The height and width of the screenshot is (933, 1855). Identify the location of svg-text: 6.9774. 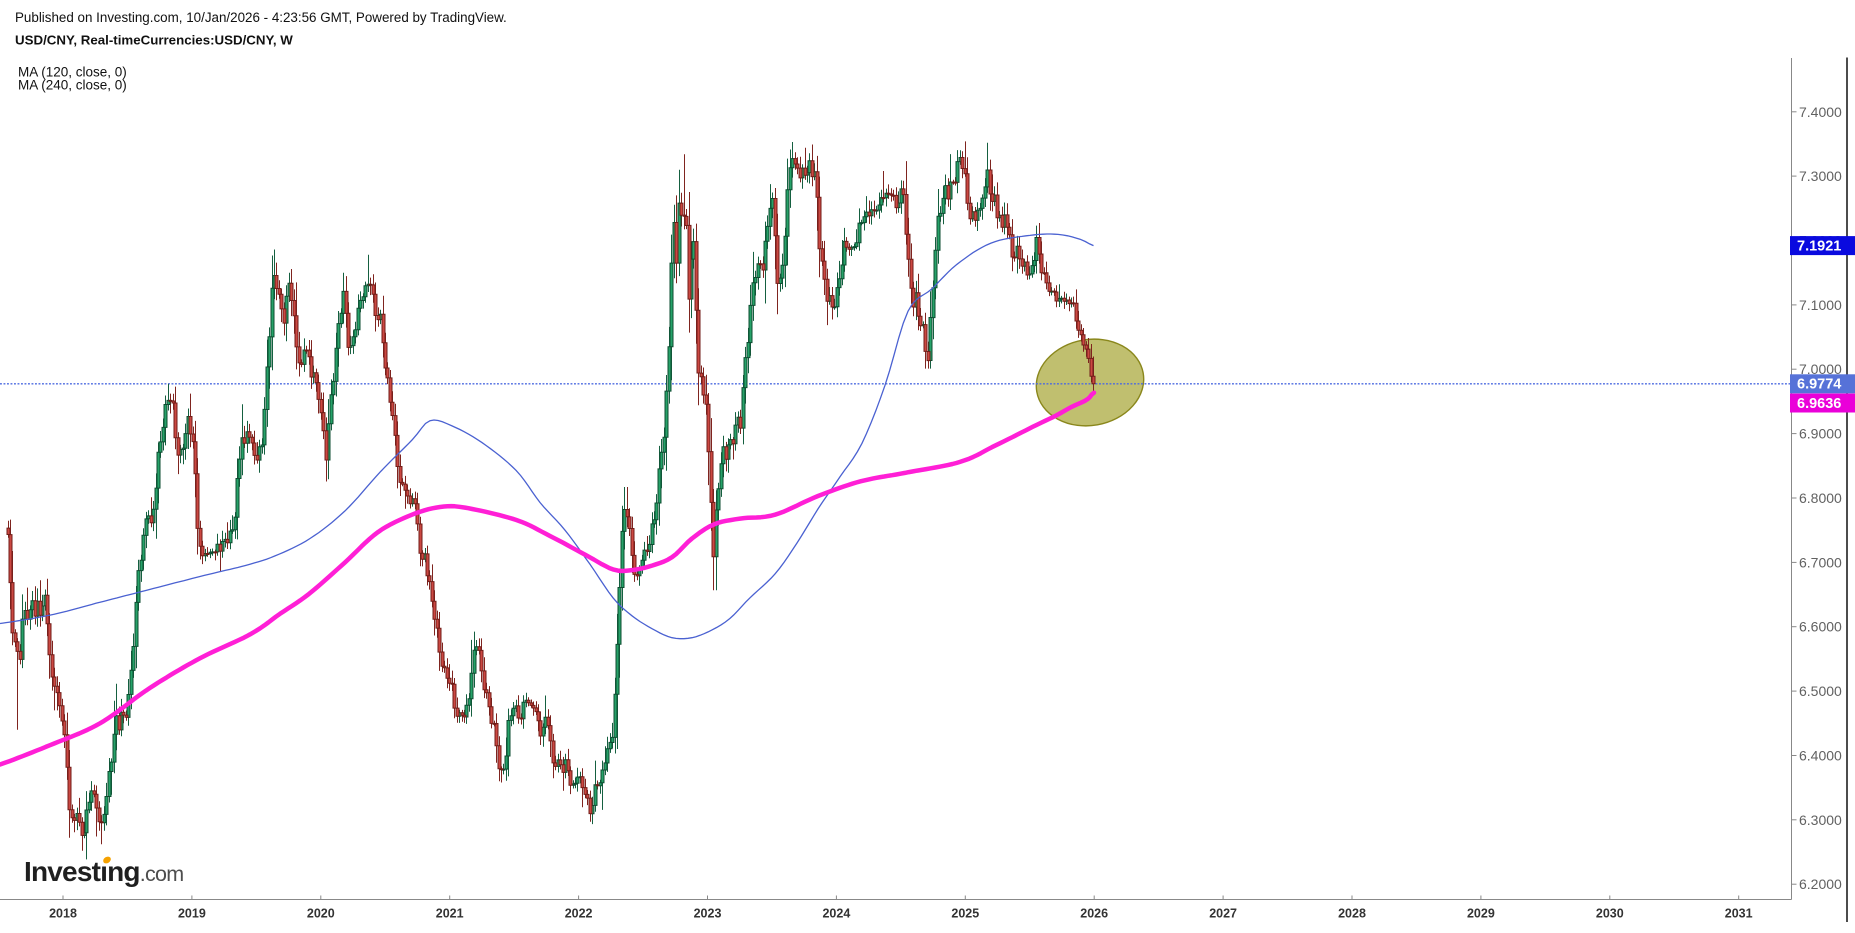
(1819, 385).